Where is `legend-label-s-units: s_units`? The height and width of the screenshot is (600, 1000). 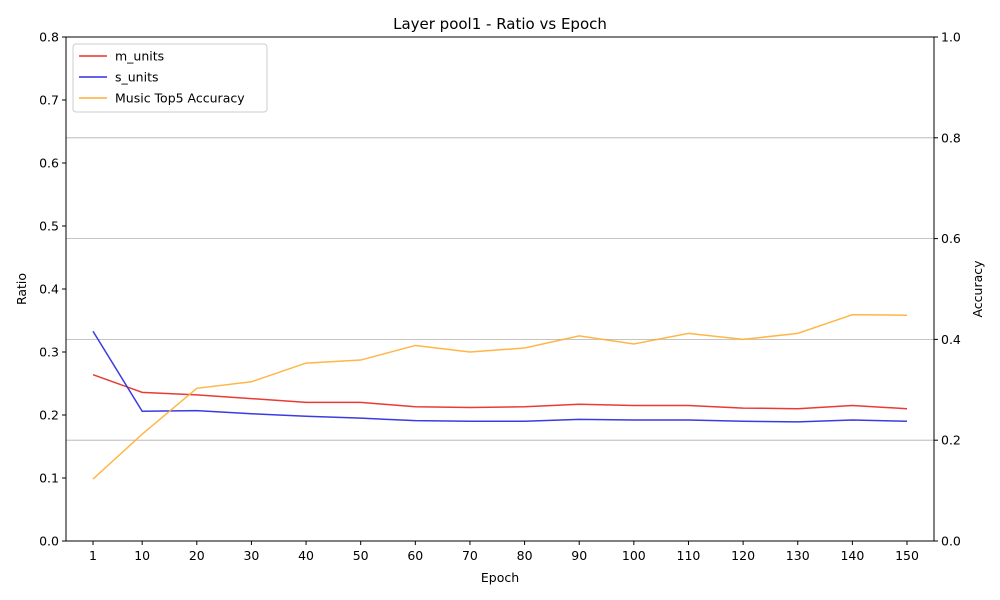
legend-label-s-units: s_units is located at coordinates (137, 77).